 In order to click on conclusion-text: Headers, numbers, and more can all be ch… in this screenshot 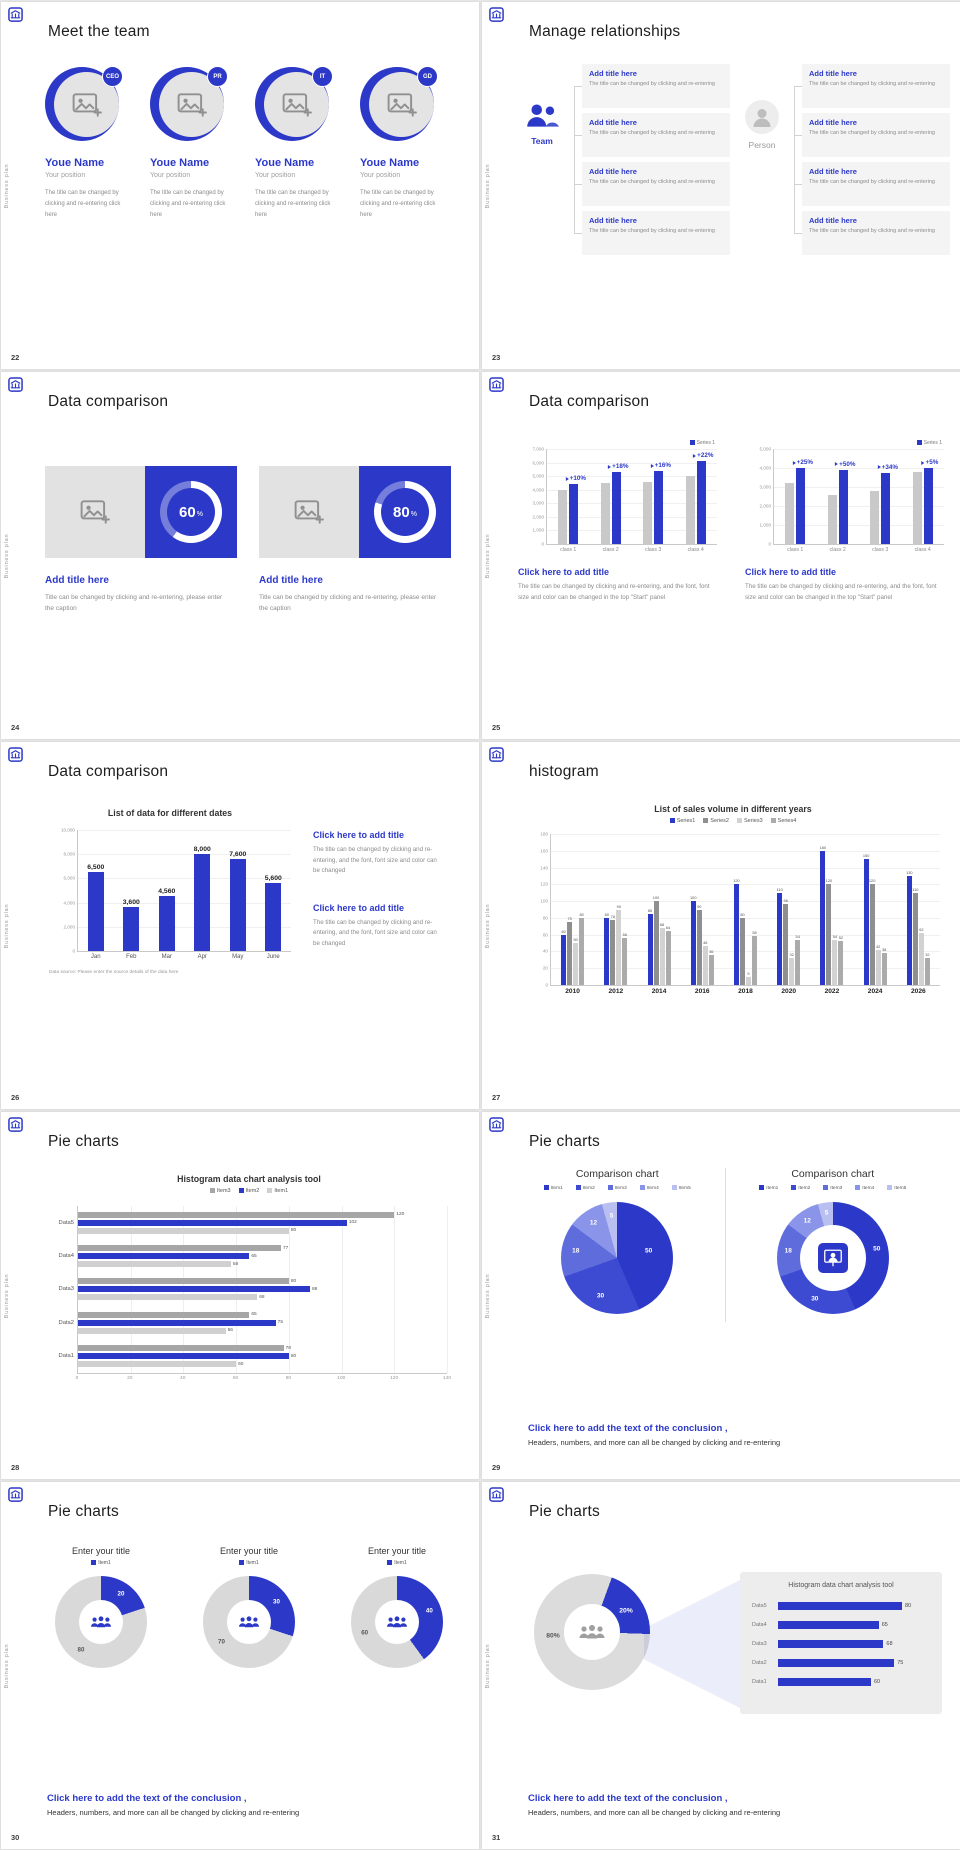, I will do `click(173, 1812)`.